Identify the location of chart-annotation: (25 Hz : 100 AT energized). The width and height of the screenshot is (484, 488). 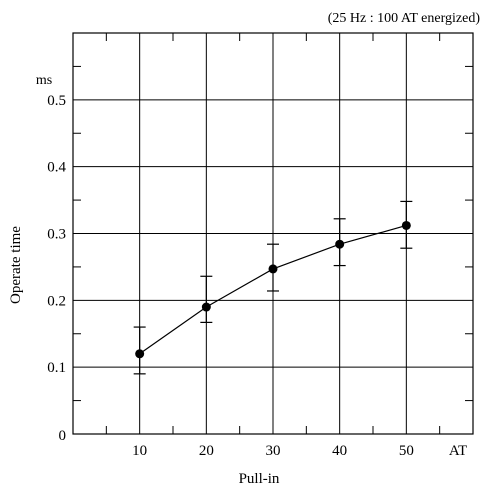
(404, 18).